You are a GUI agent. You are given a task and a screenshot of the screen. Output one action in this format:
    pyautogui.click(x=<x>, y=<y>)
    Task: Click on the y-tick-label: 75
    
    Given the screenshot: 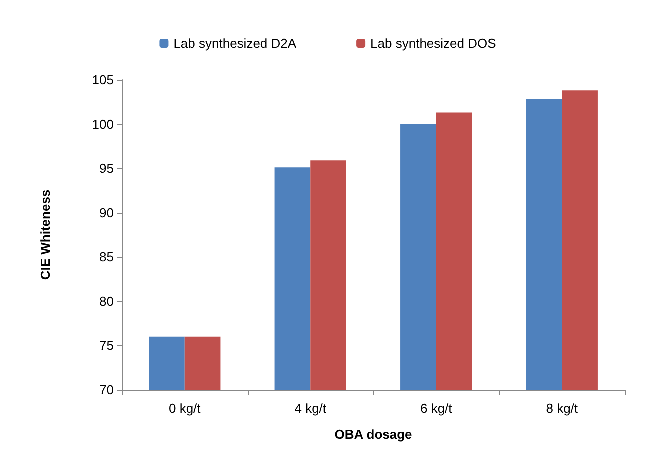 What is the action you would take?
    pyautogui.click(x=107, y=346)
    